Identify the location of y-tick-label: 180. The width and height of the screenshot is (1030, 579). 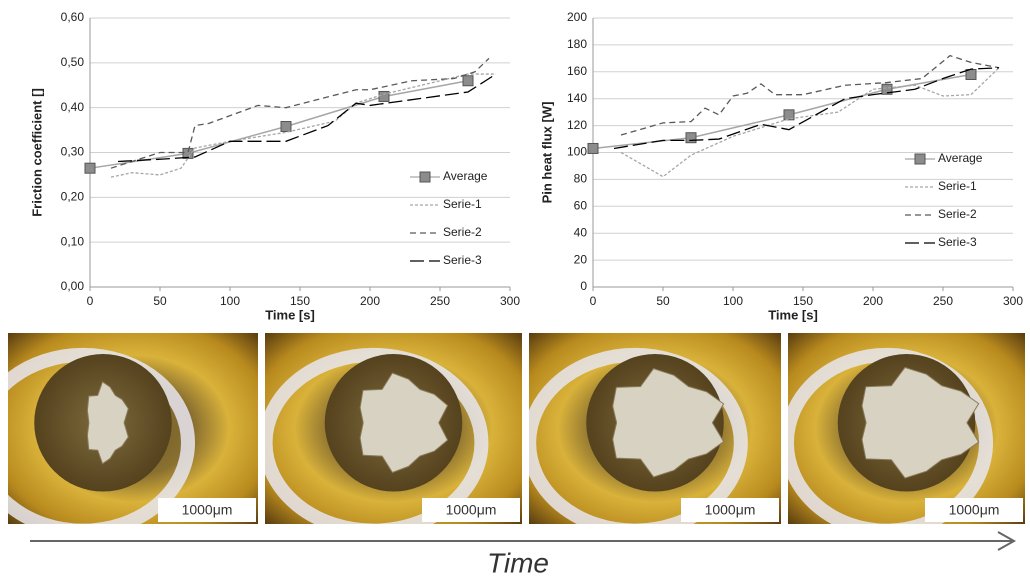
(577, 44).